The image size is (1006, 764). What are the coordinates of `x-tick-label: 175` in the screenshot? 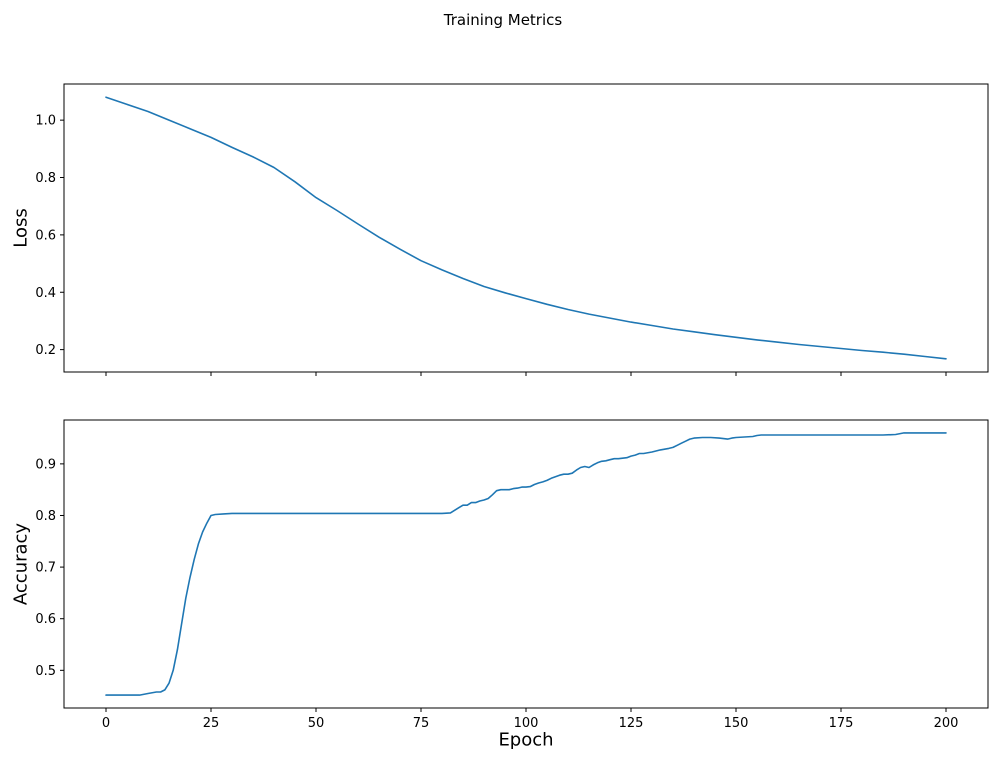 It's located at (841, 723).